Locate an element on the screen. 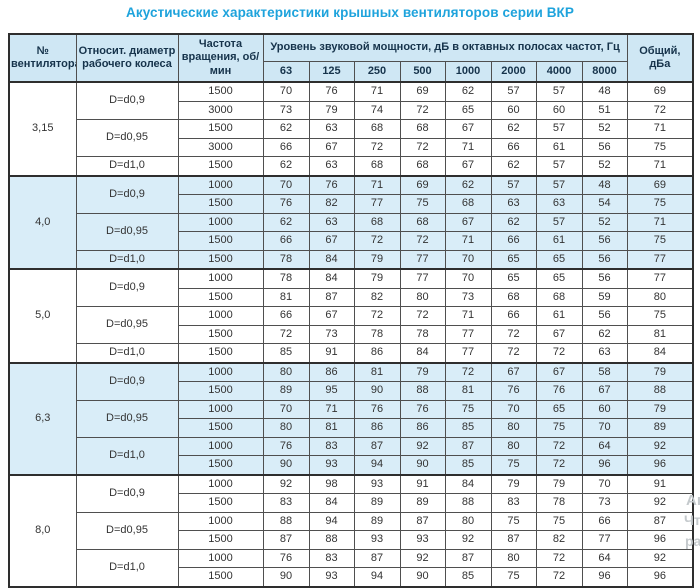 The image size is (700, 588). table-row: 1500 89 95 90 88 81 76 76 67 88 is located at coordinates (351, 391).